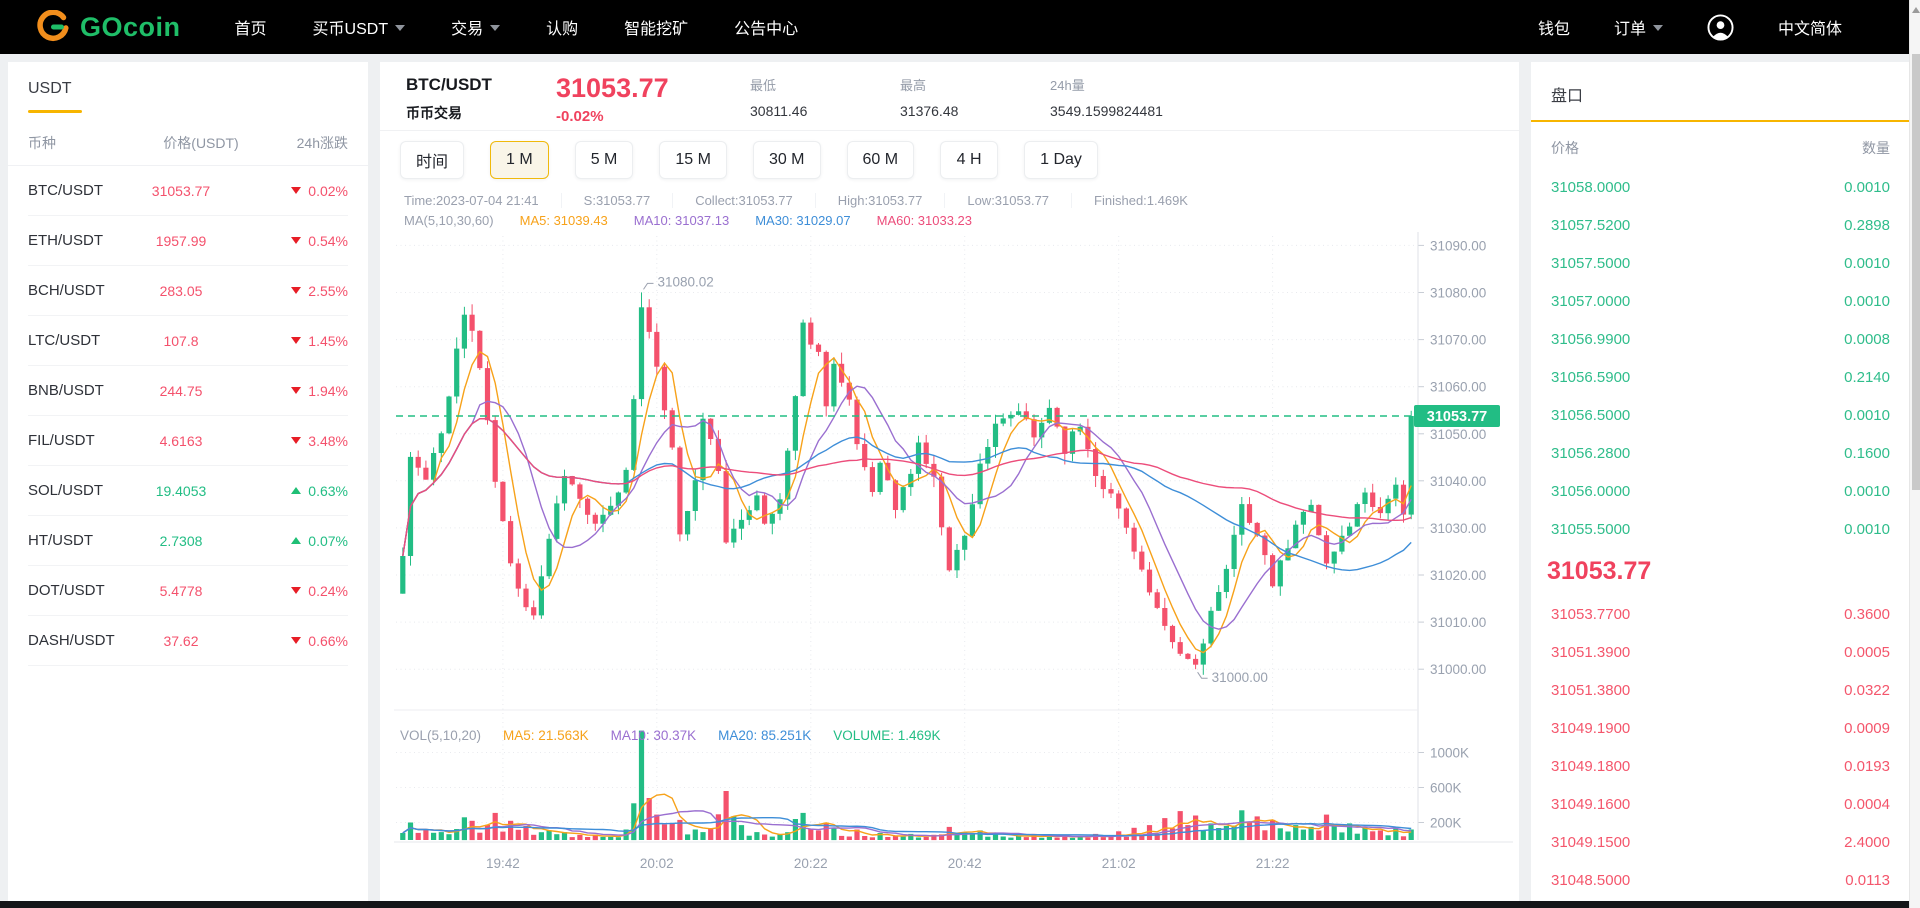 The image size is (1920, 908). I want to click on ask-row-4: 31056.9900 0.0008, so click(1720, 339).